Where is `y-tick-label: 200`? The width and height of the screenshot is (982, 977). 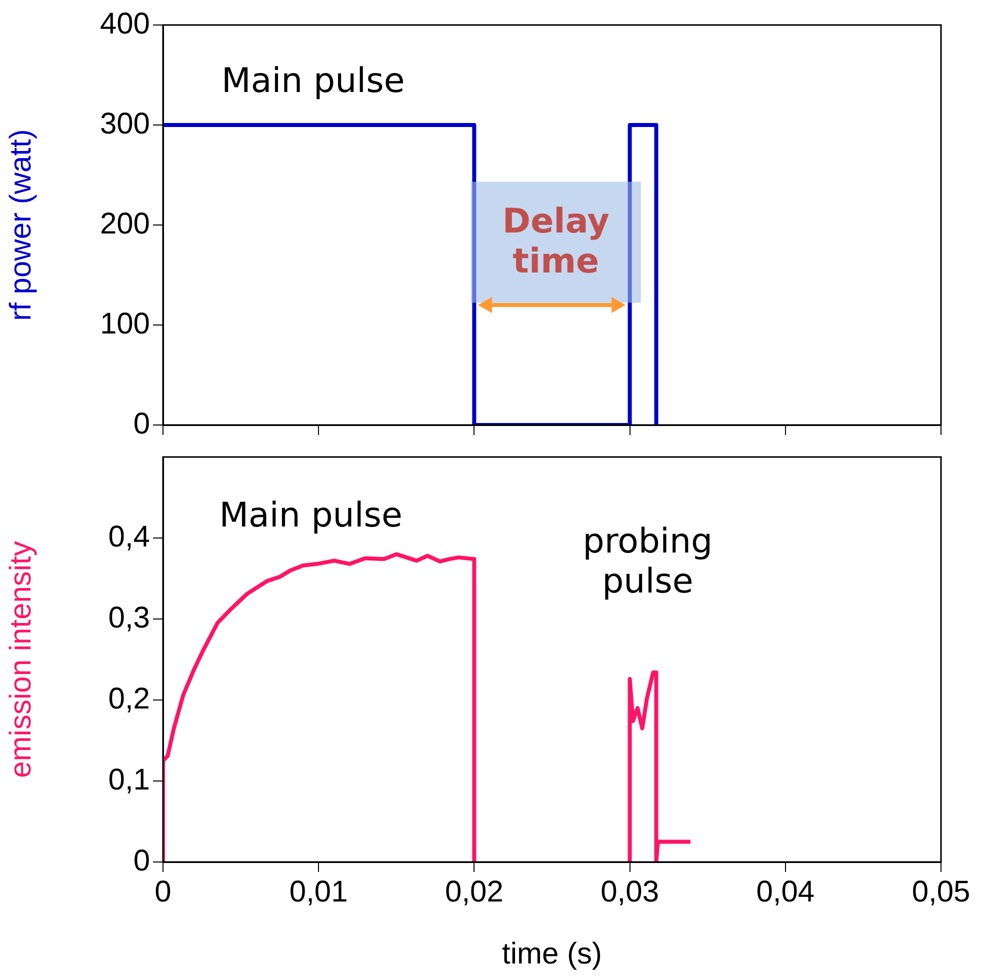
y-tick-label: 200 is located at coordinates (125, 223).